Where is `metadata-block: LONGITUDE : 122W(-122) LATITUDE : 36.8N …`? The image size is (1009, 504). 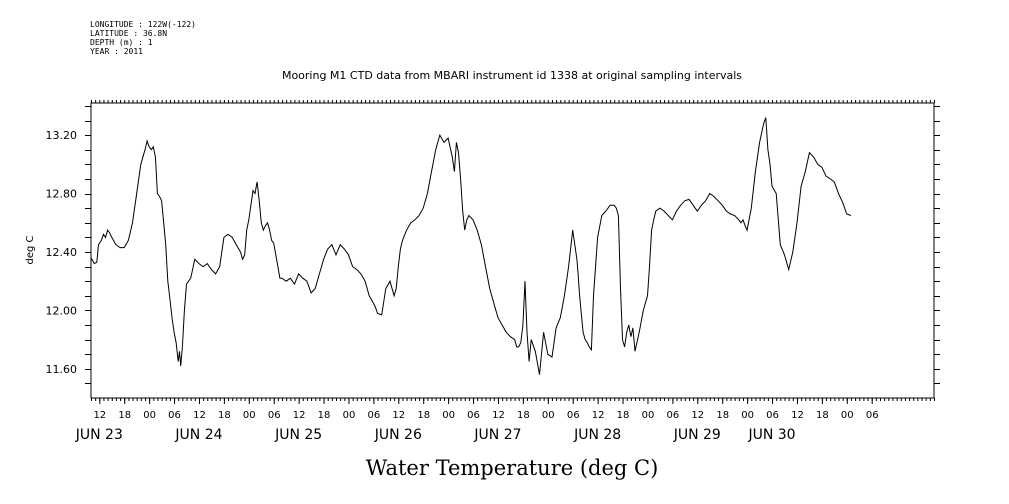 metadata-block: LONGITUDE : 122W(-122) LATITUDE : 36.8N … is located at coordinates (143, 38).